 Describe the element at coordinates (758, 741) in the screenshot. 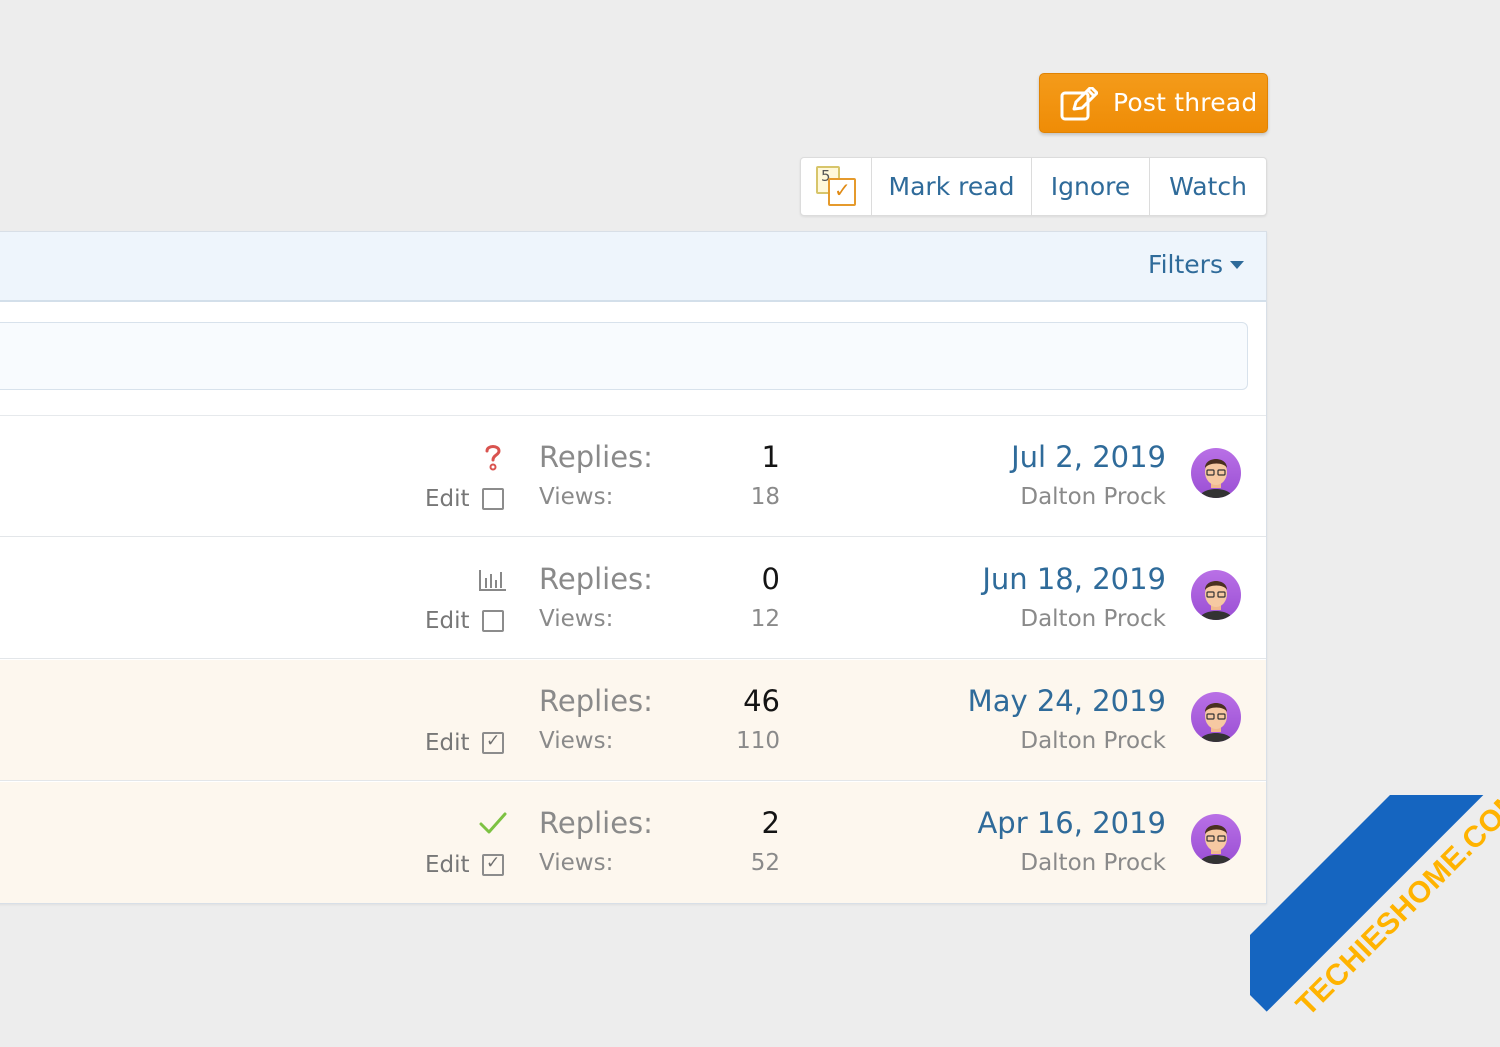

I see `views-count: 110` at that location.